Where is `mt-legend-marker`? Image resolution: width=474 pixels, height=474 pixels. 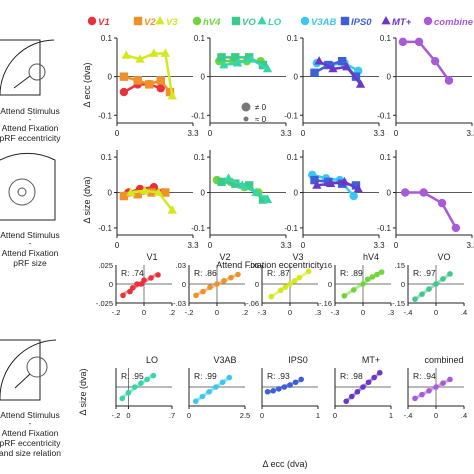 mt-legend-marker is located at coordinates (386, 20).